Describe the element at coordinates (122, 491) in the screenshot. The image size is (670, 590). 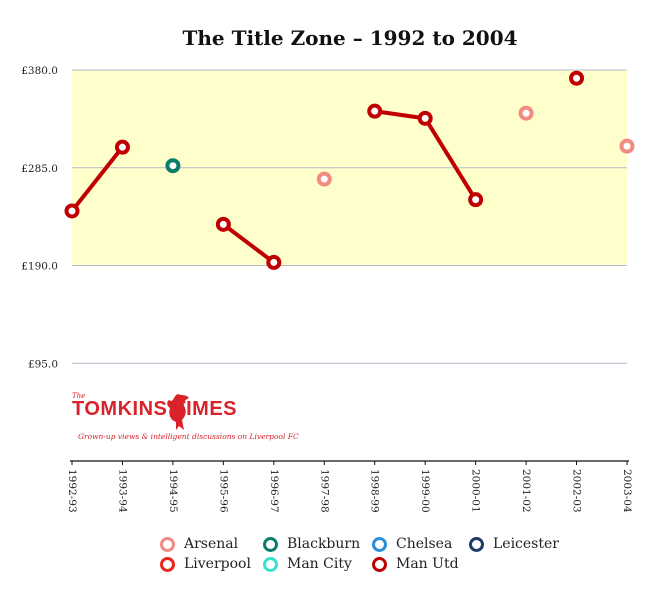
I see `x-tick-label: 1993-94` at that location.